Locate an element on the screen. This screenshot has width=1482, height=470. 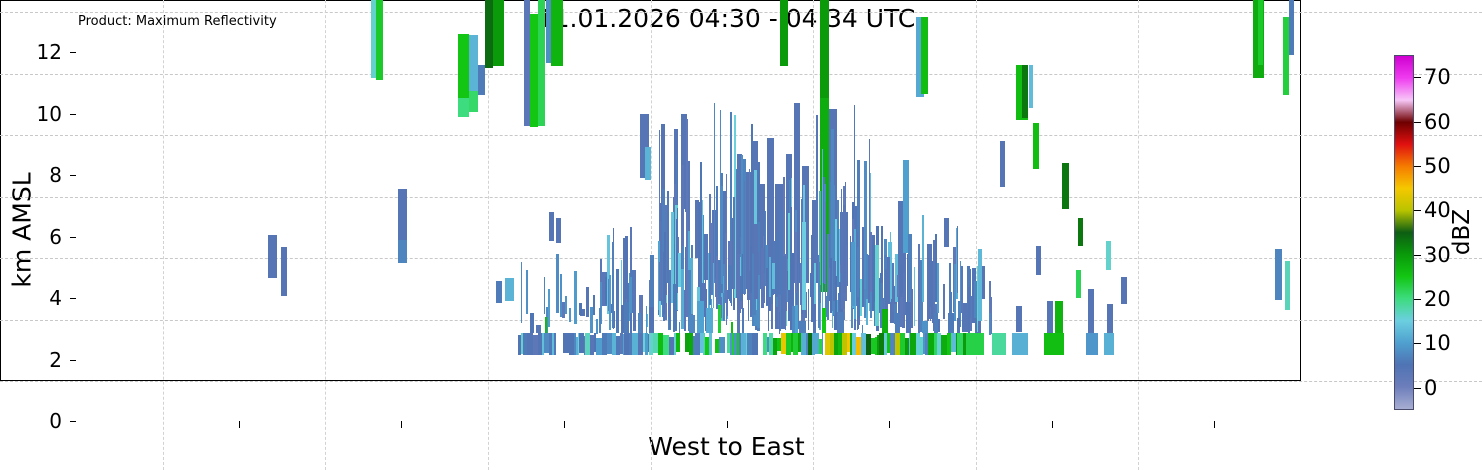
y-tick-mark is located at coordinates (73, 299).